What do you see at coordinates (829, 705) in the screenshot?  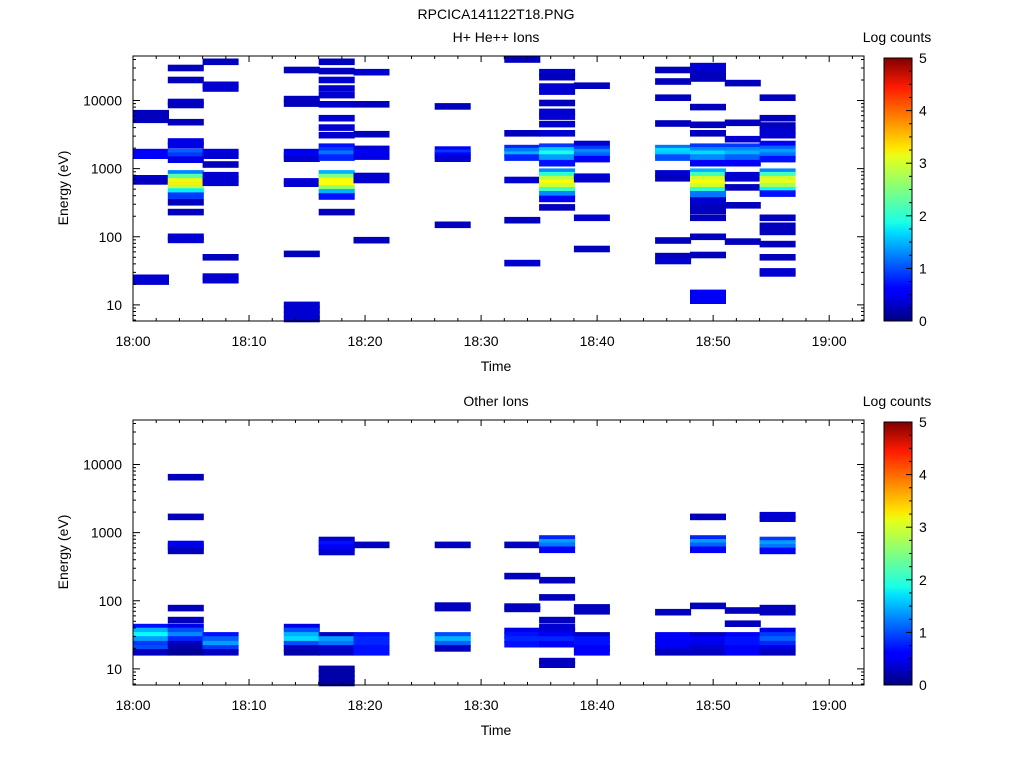 I see `x-tick-label: 19:00` at bounding box center [829, 705].